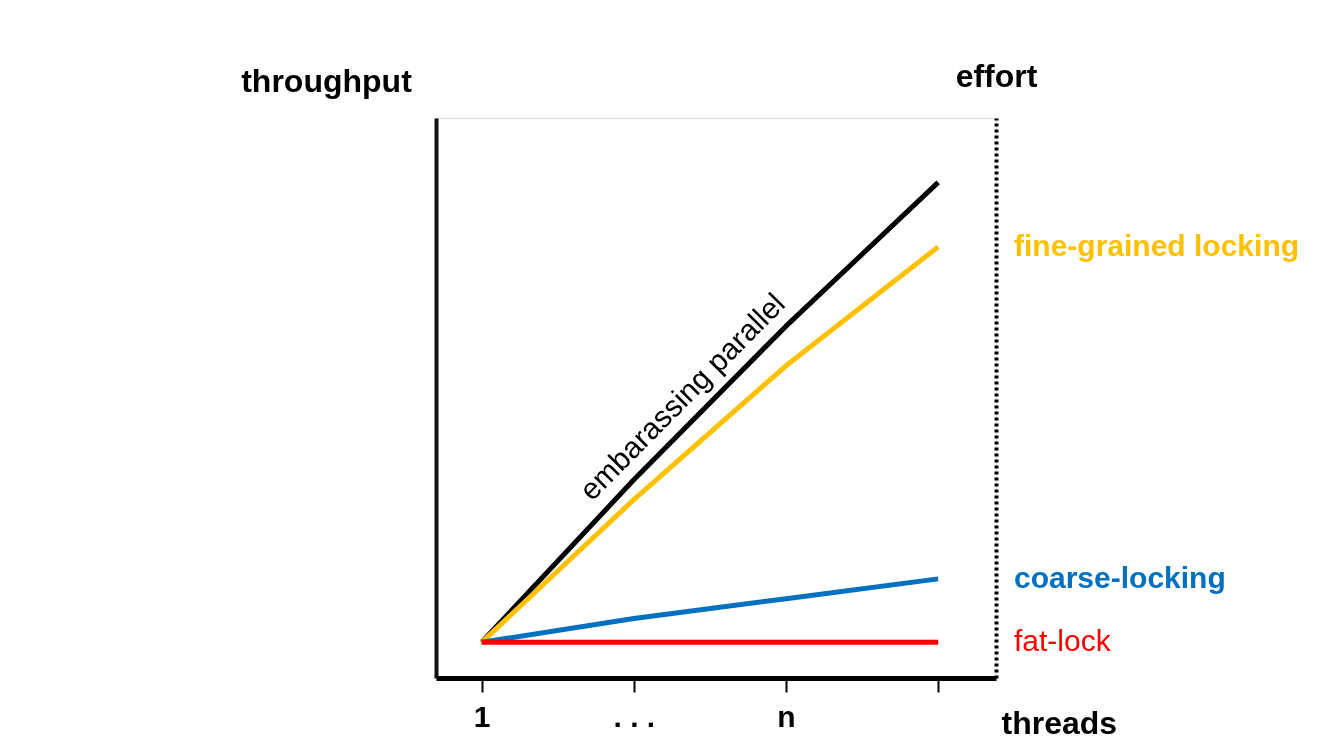 This screenshot has height=747, width=1321. I want to click on x-tick-label: 1, so click(482, 716).